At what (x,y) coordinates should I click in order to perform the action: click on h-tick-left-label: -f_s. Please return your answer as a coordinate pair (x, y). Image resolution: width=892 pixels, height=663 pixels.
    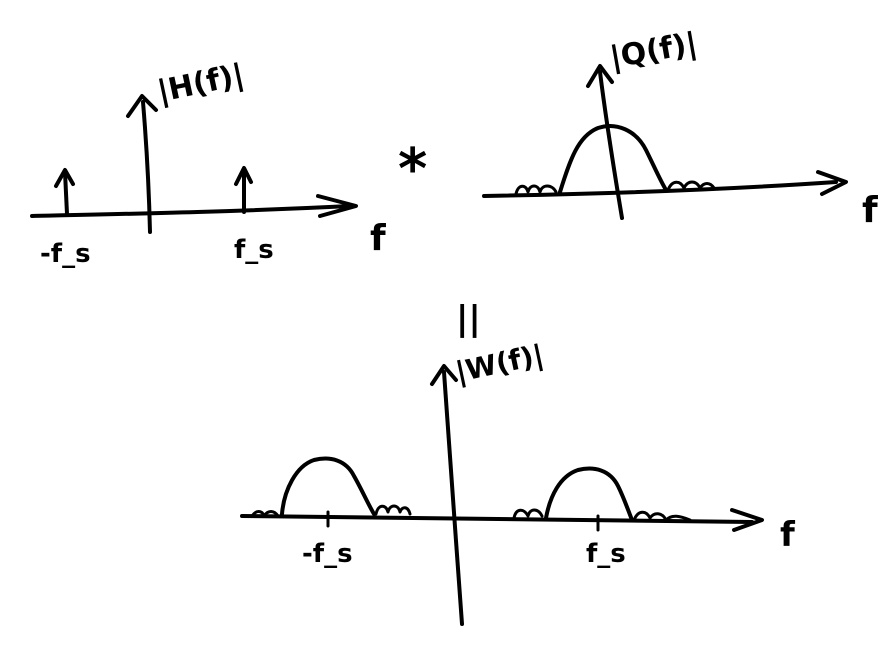
    Looking at the image, I should click on (65, 254).